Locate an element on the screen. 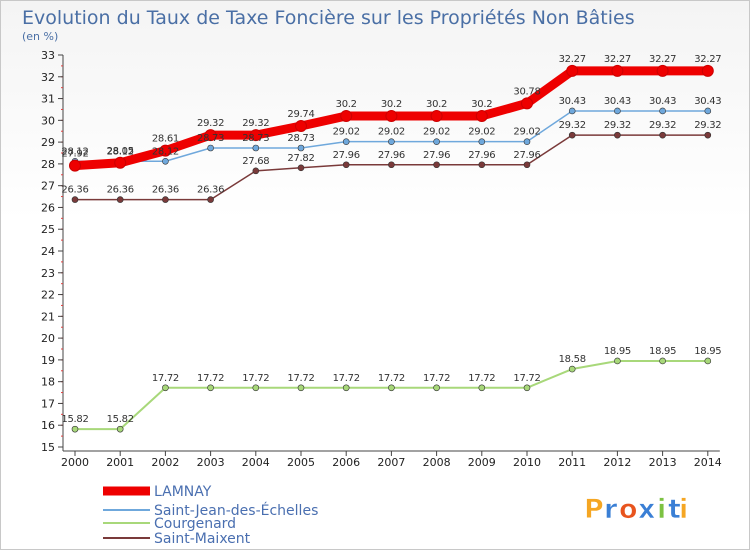  logo-letter: o is located at coordinates (628, 509).